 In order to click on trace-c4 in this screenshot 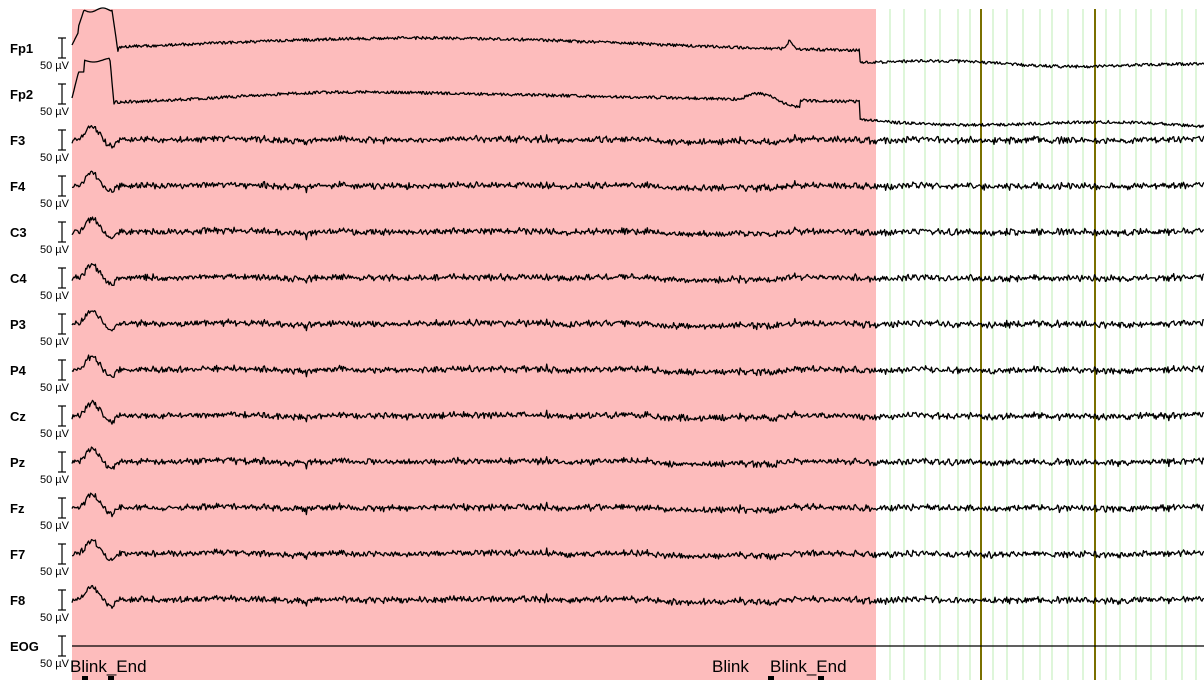, I will do `click(637, 275)`.